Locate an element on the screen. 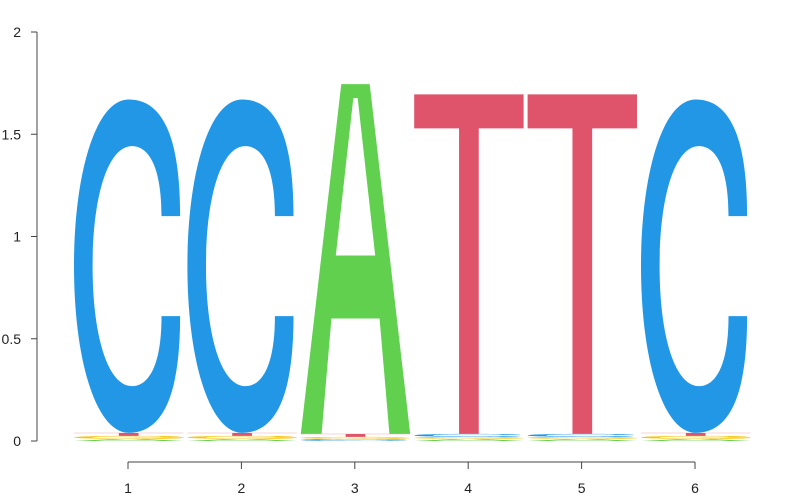  x-tick-label: 3 is located at coordinates (355, 488).